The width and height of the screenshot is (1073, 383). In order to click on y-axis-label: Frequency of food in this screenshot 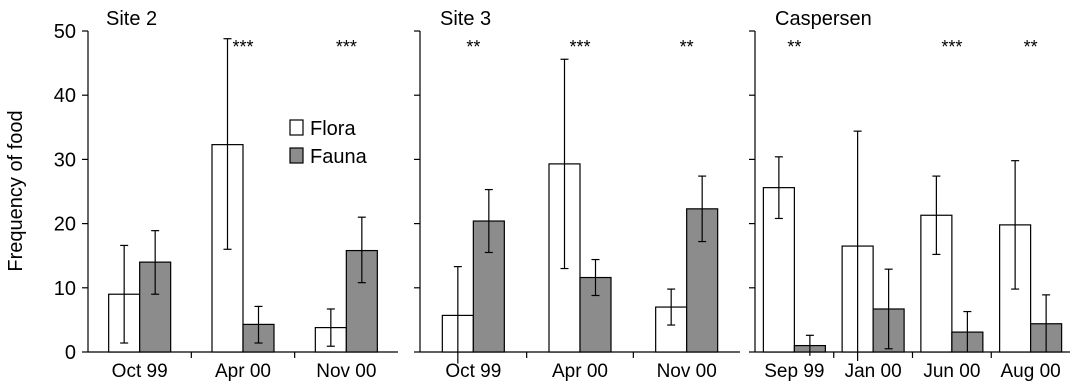, I will do `click(16, 190)`.